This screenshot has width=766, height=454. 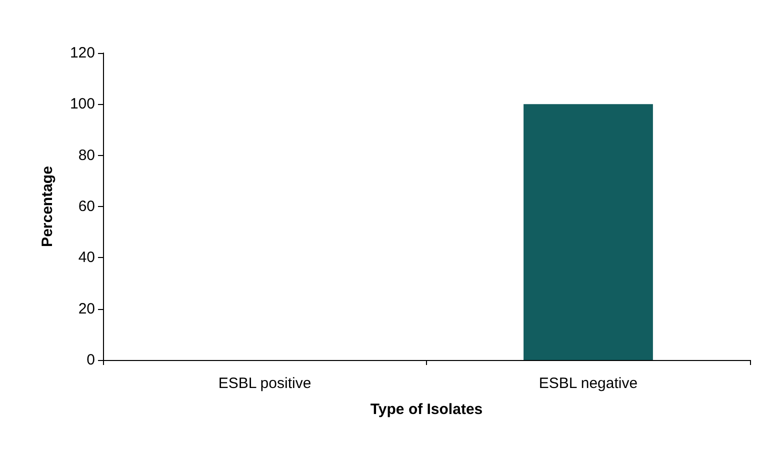 What do you see at coordinates (86, 155) in the screenshot?
I see `y-tick-label: 80` at bounding box center [86, 155].